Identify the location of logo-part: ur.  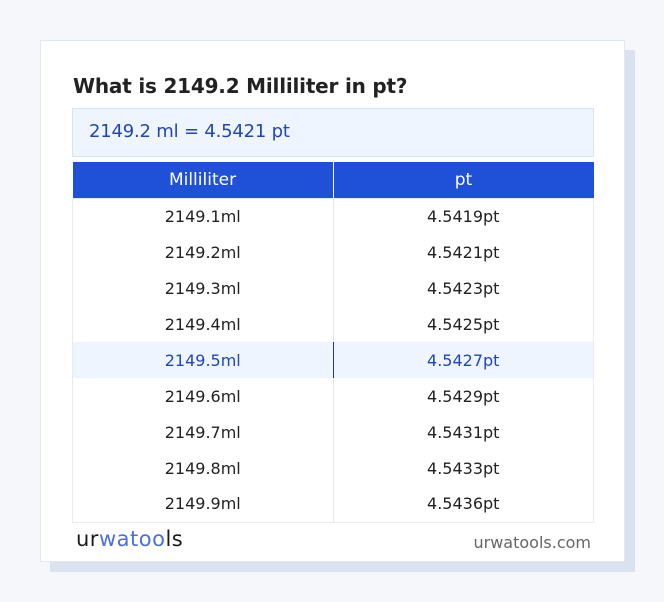
(87, 539).